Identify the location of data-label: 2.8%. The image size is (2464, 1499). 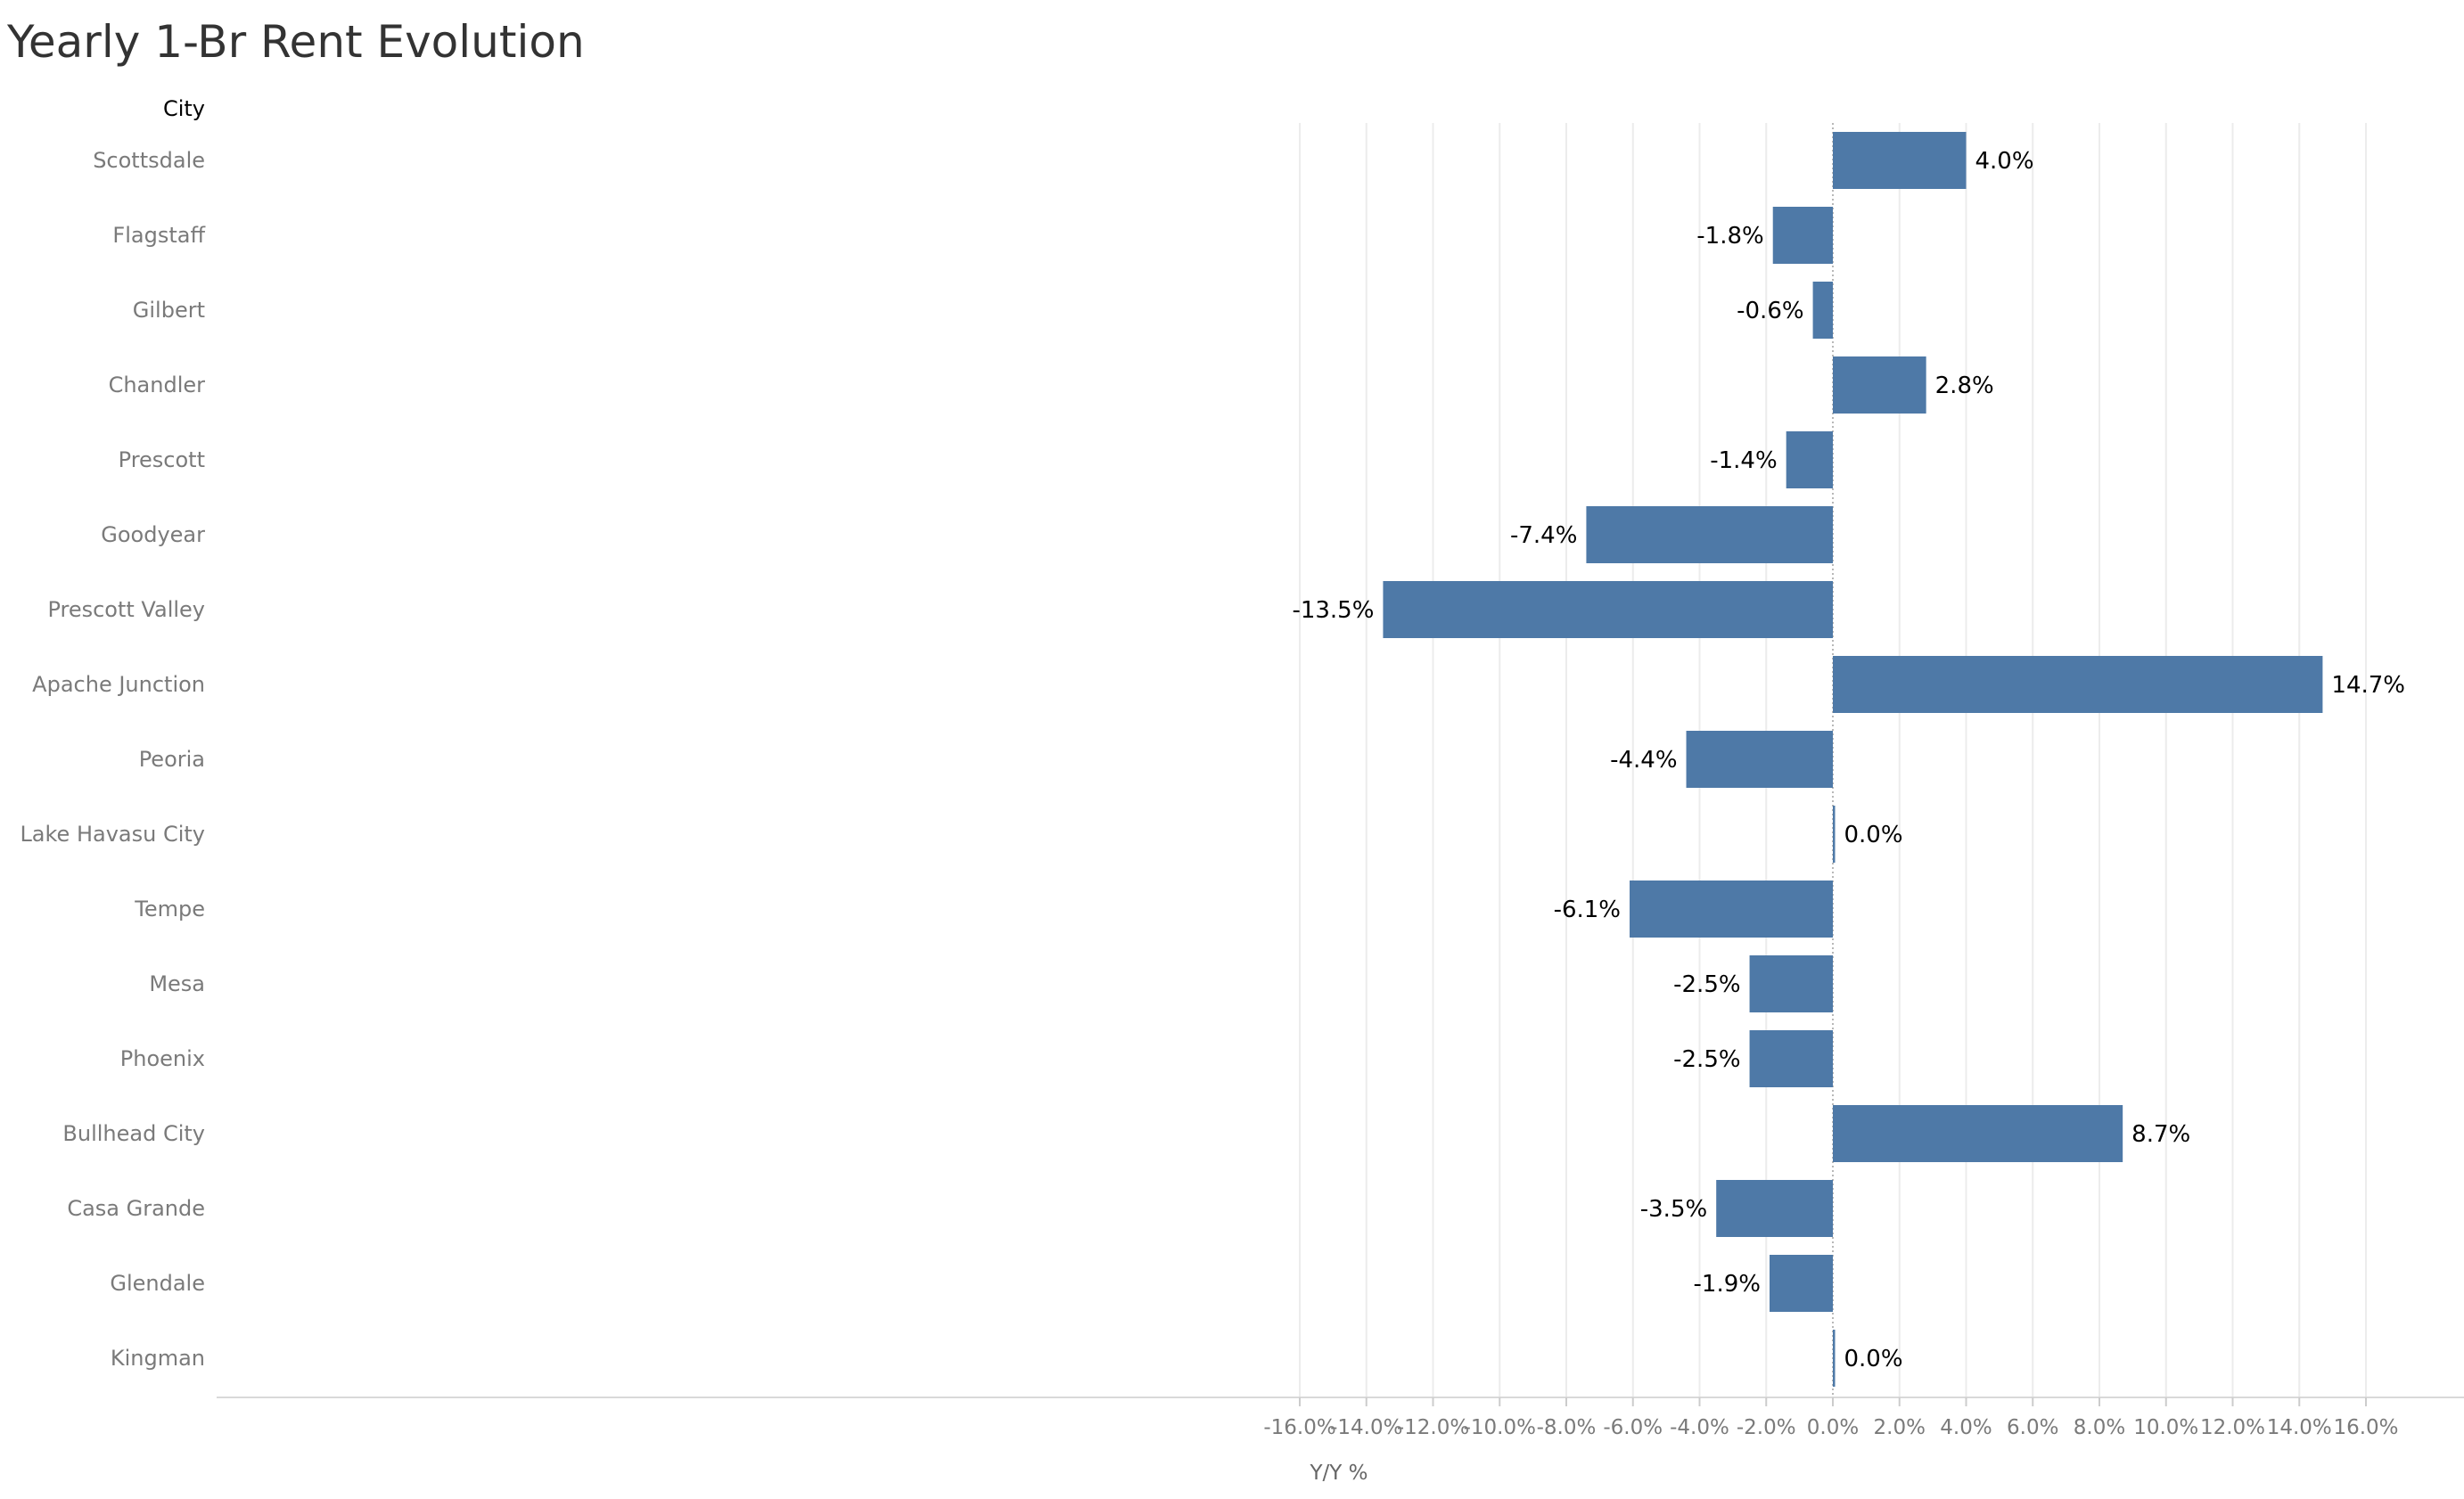
(1964, 386).